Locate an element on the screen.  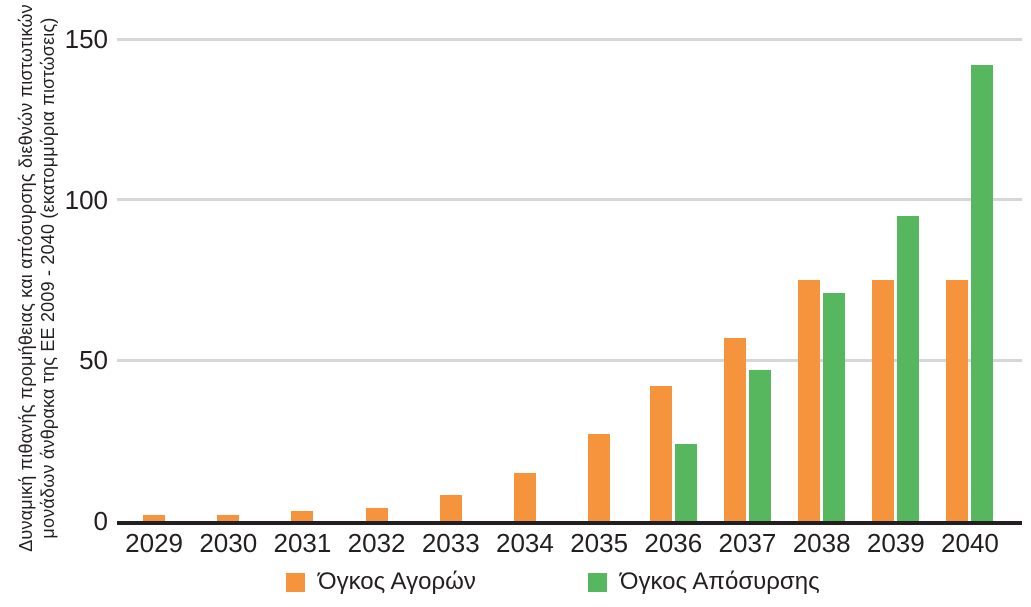
bar-purchases-2039 is located at coordinates (883, 400).